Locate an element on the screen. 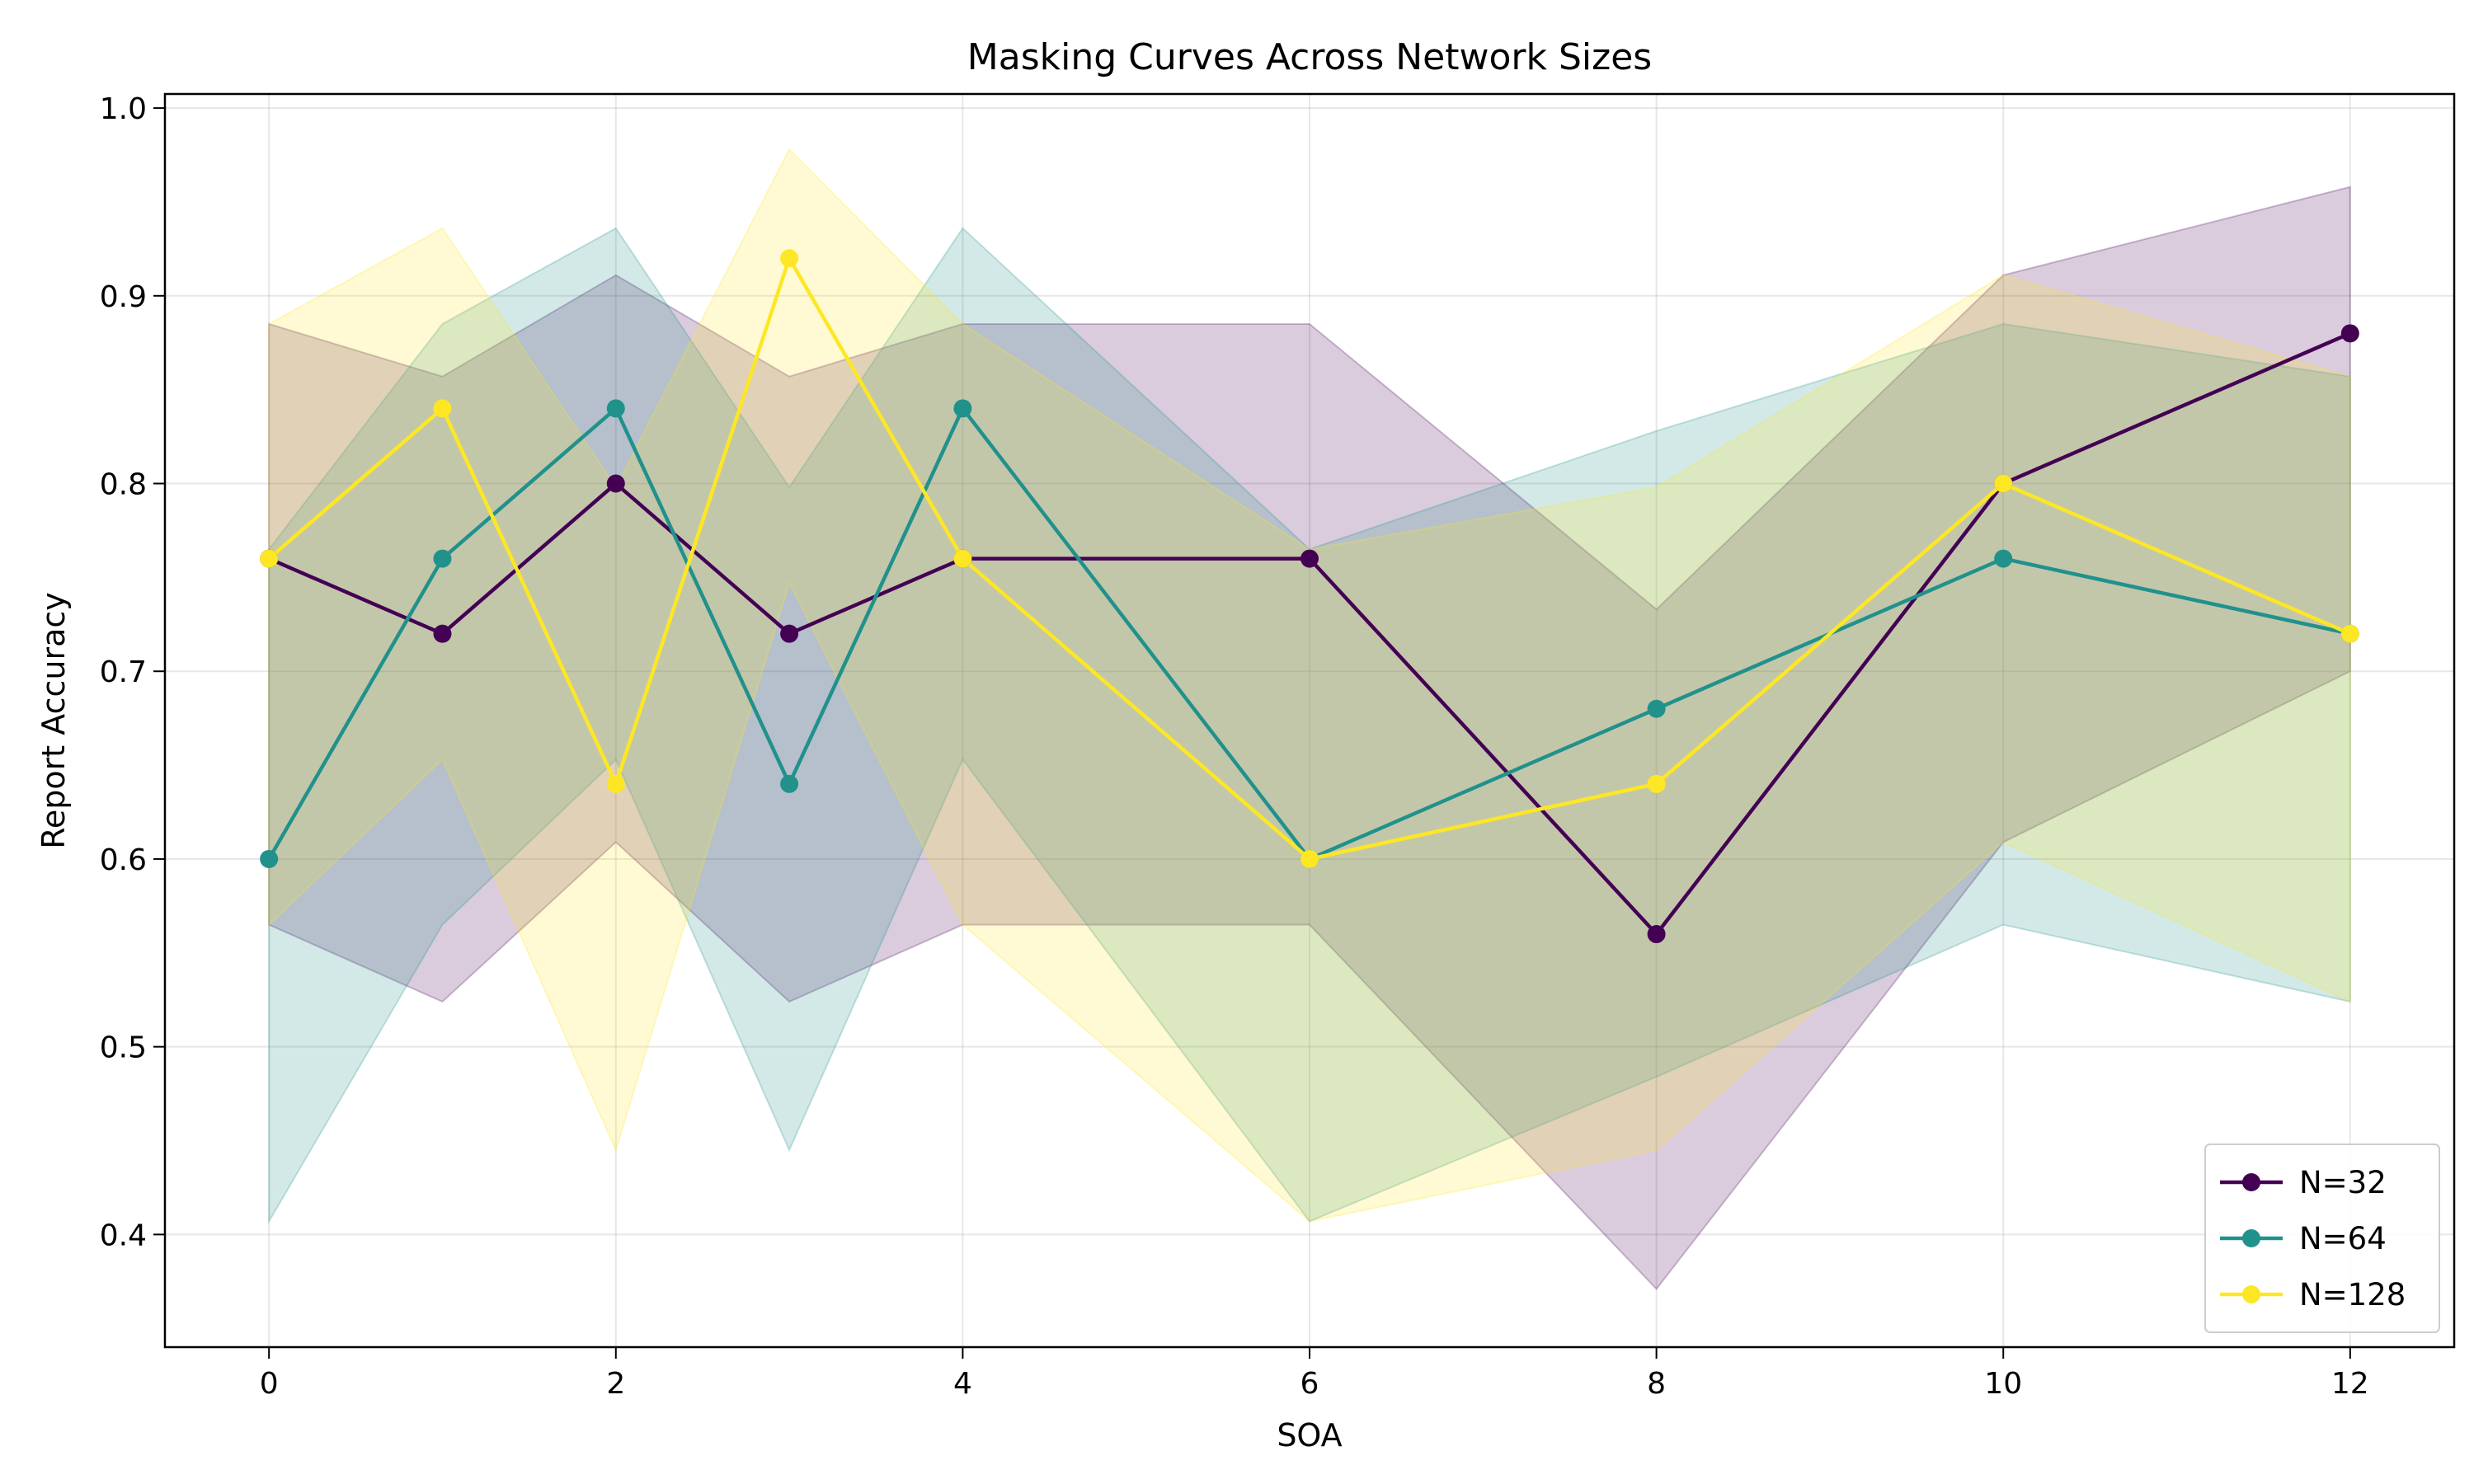  x-tick-label: 12 is located at coordinates (2350, 1384).